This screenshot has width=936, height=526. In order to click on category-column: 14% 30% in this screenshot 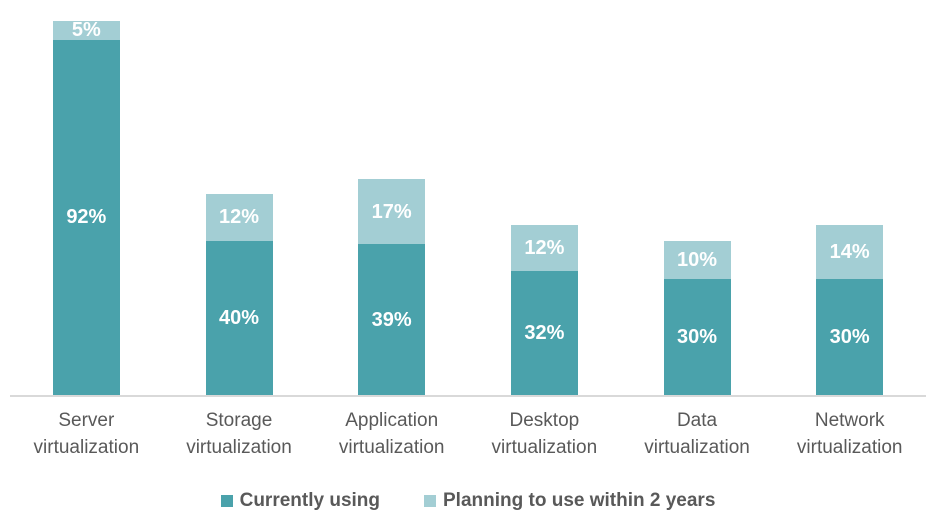, I will do `click(849, 310)`.